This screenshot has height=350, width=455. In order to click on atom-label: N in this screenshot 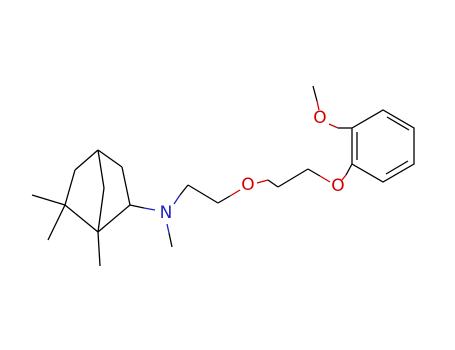, I will do `click(166, 213)`.